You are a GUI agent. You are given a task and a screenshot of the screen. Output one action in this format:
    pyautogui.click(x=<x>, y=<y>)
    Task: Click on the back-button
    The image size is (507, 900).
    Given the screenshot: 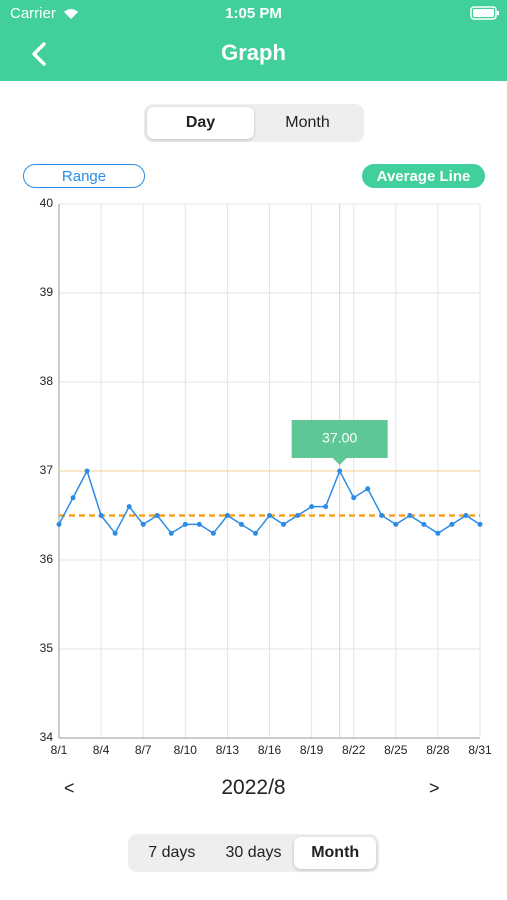 What is the action you would take?
    pyautogui.click(x=40, y=54)
    